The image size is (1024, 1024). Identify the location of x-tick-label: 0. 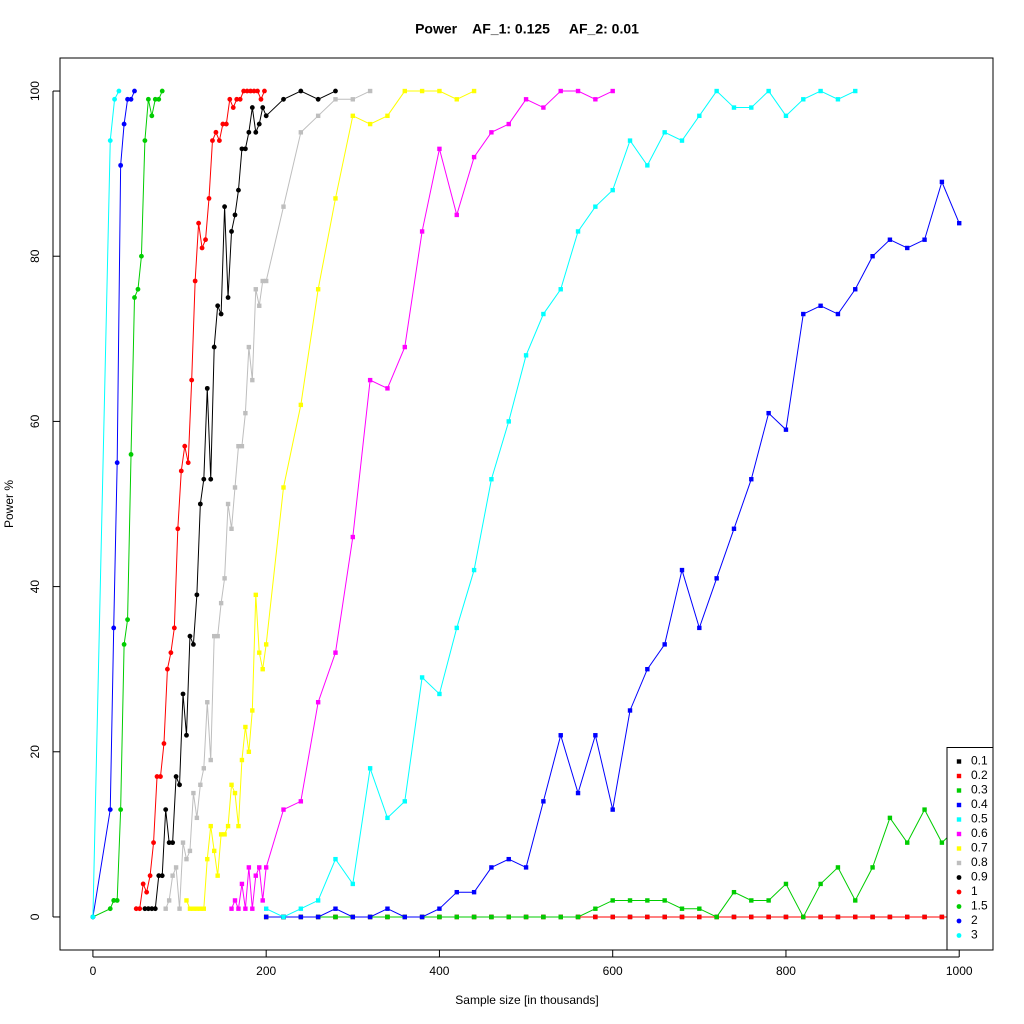
(93, 971).